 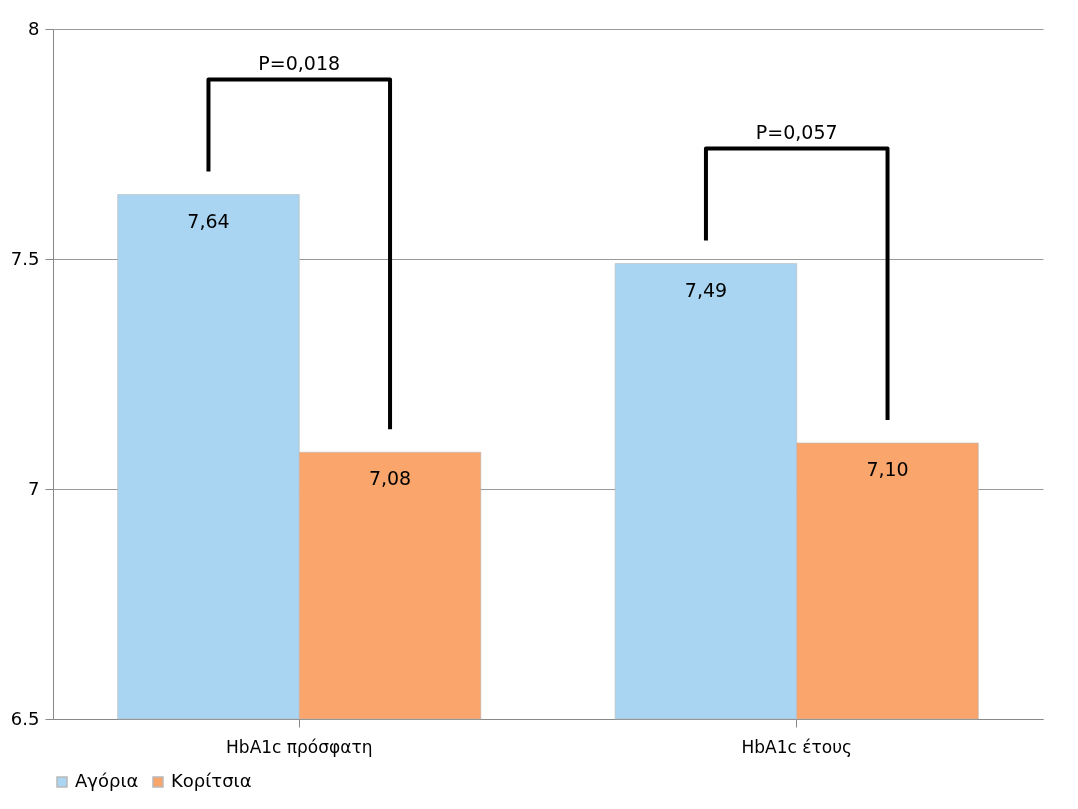 What do you see at coordinates (107, 780) in the screenshot?
I see `legend-label: Αγόρια` at bounding box center [107, 780].